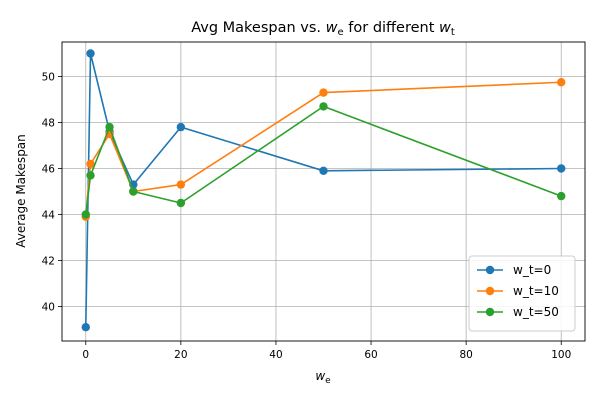 Image resolution: width=600 pixels, height=400 pixels. I want to click on x-tick-label: 100, so click(561, 355).